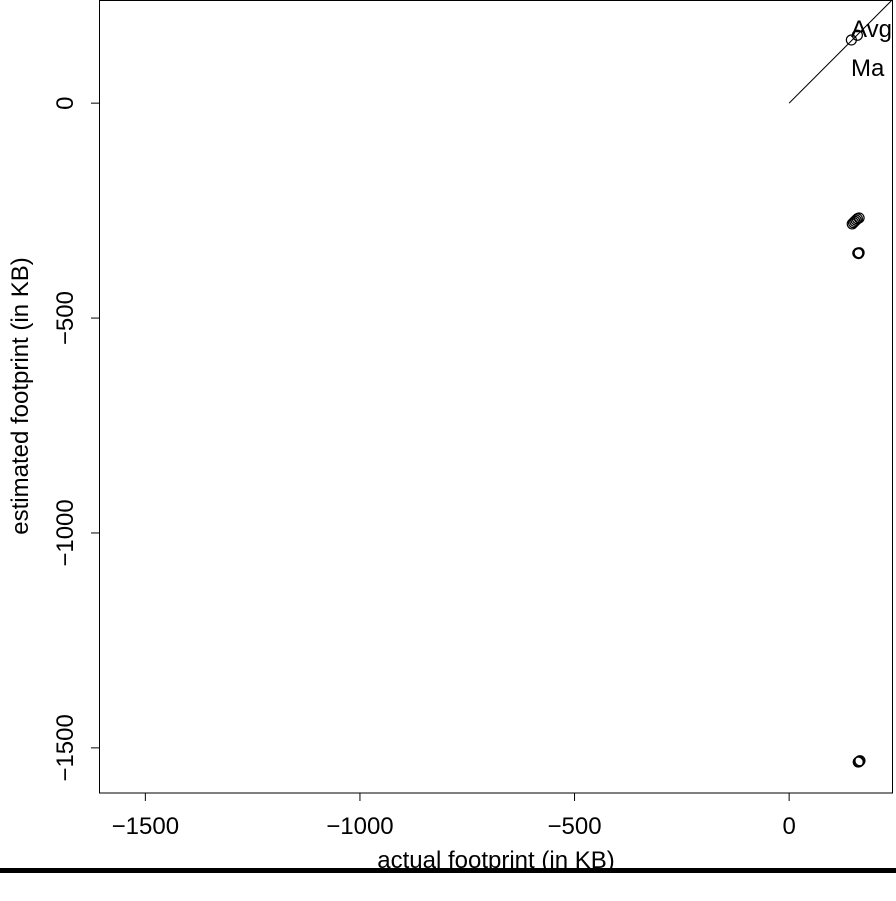 The height and width of the screenshot is (901, 896). Describe the element at coordinates (840, 52) in the screenshot. I see `identity-line` at that location.